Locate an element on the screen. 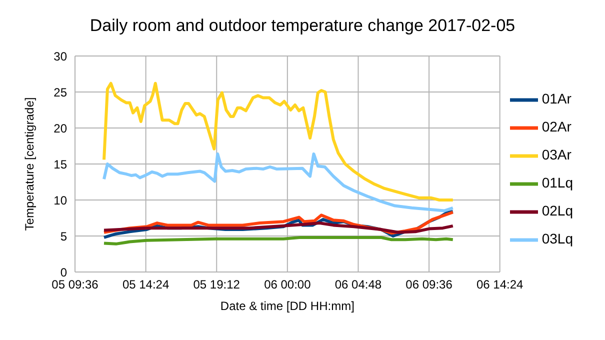  x-tick-label: 06 09:36 is located at coordinates (429, 285).